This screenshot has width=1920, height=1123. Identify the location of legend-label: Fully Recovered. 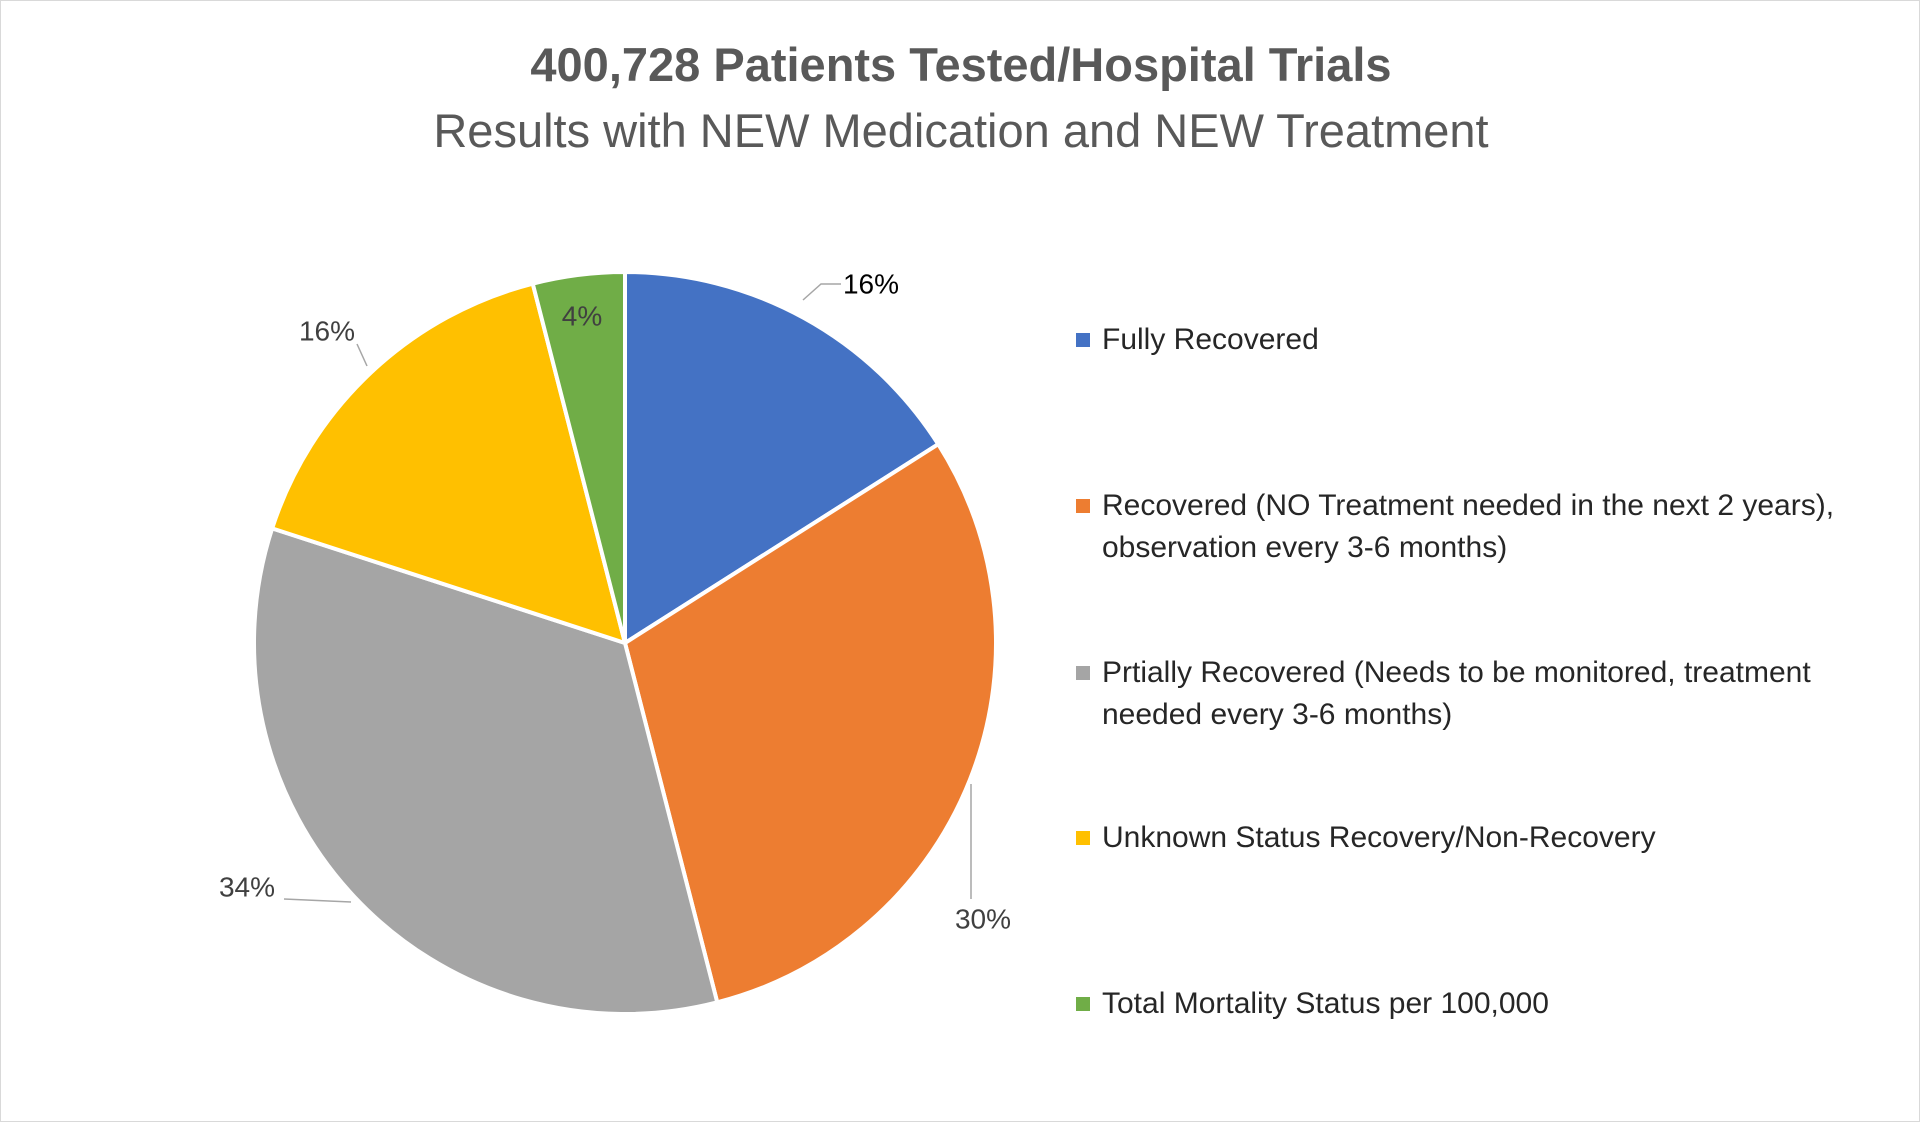
(1210, 339).